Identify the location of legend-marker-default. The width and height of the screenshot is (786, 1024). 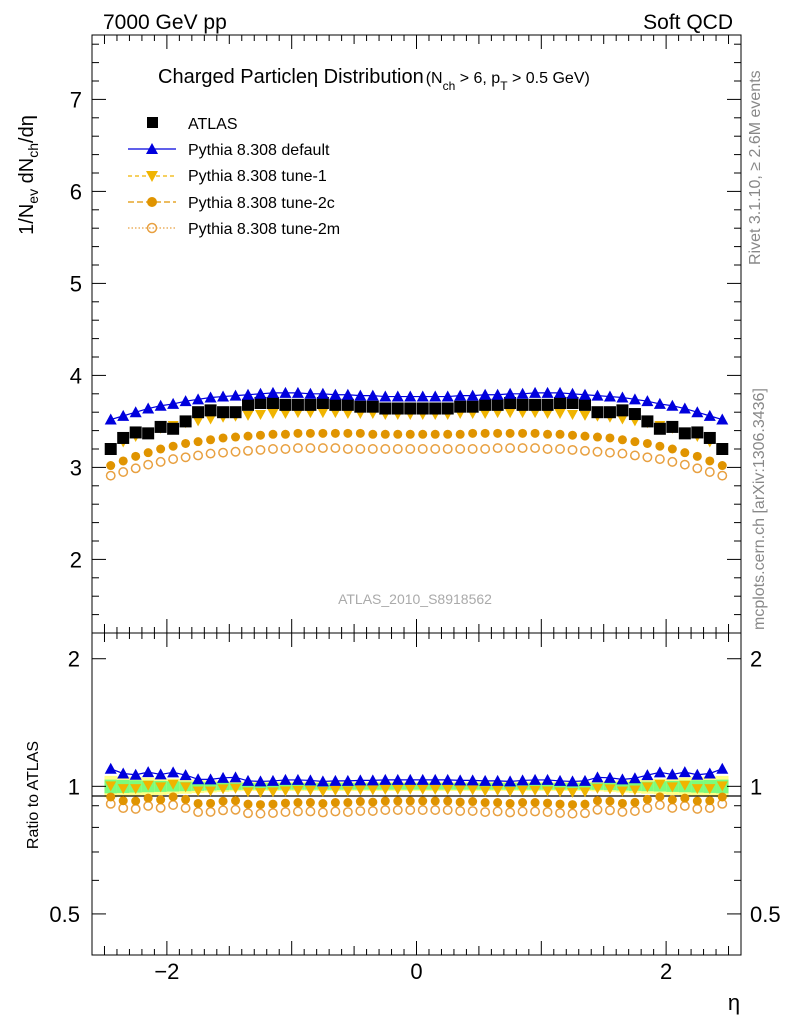
(152, 148).